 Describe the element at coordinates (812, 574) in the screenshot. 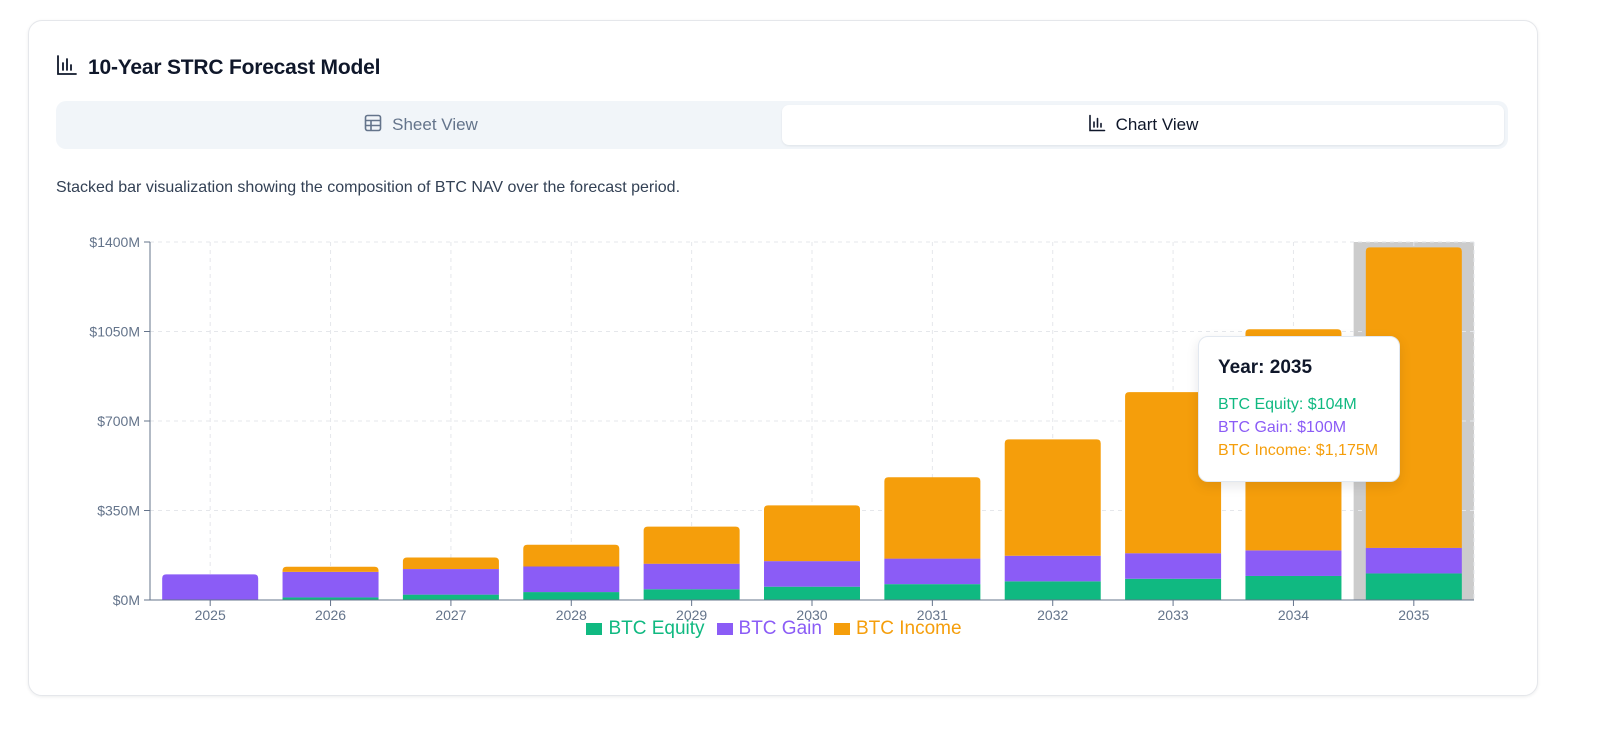

I see `bar-btc-gain-2030` at that location.